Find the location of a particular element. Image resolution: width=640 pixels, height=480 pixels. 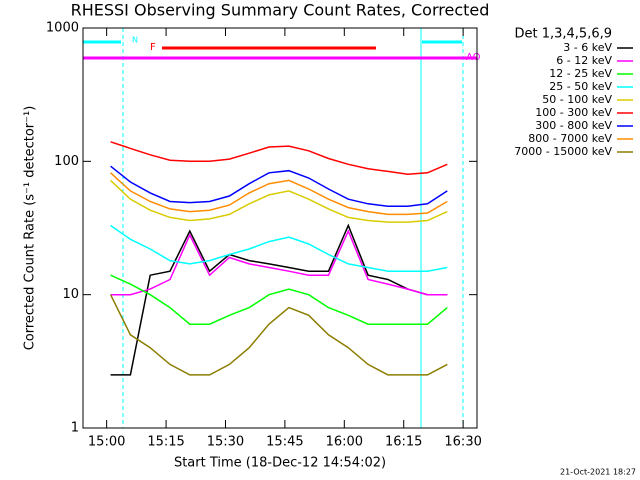

legend-title: Det 1,3,4,5,6,9 is located at coordinates (563, 34).